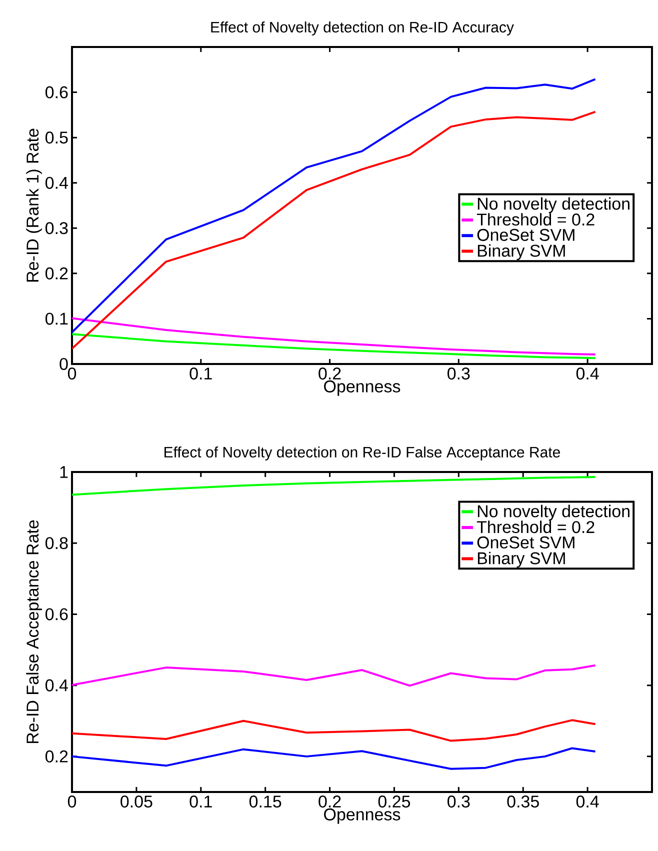 The height and width of the screenshot is (851, 658). What do you see at coordinates (64, 472) in the screenshot?
I see `y-tick-label: 1` at bounding box center [64, 472].